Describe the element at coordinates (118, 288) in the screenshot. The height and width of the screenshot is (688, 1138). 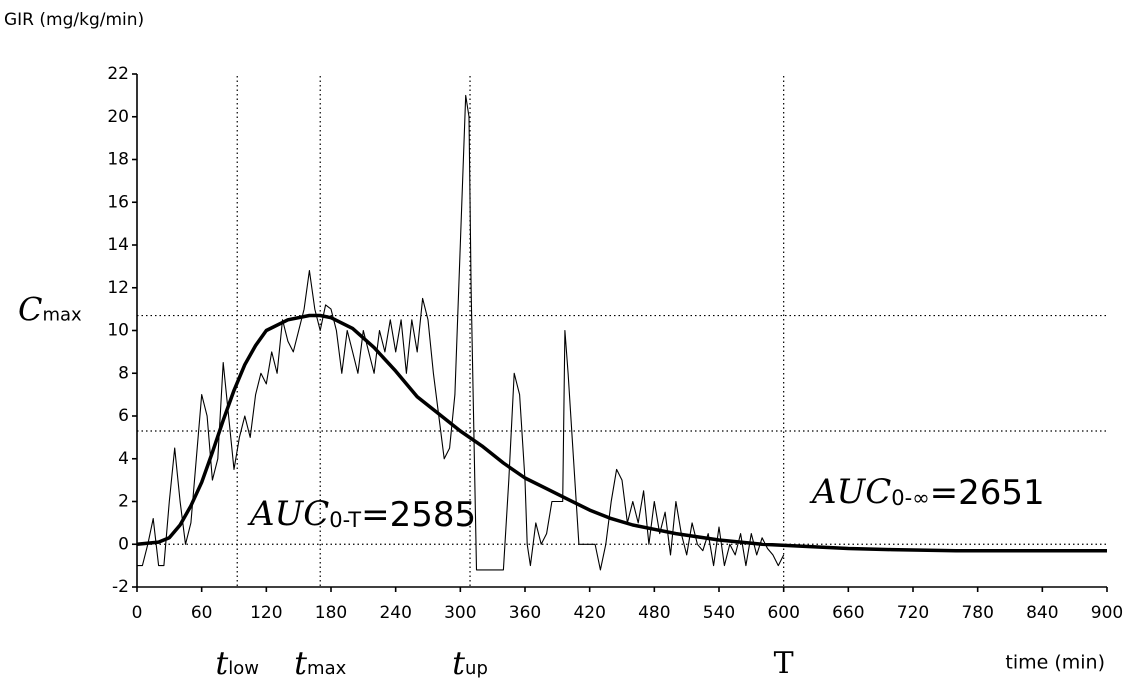
I see `y-tick-label: 12` at that location.